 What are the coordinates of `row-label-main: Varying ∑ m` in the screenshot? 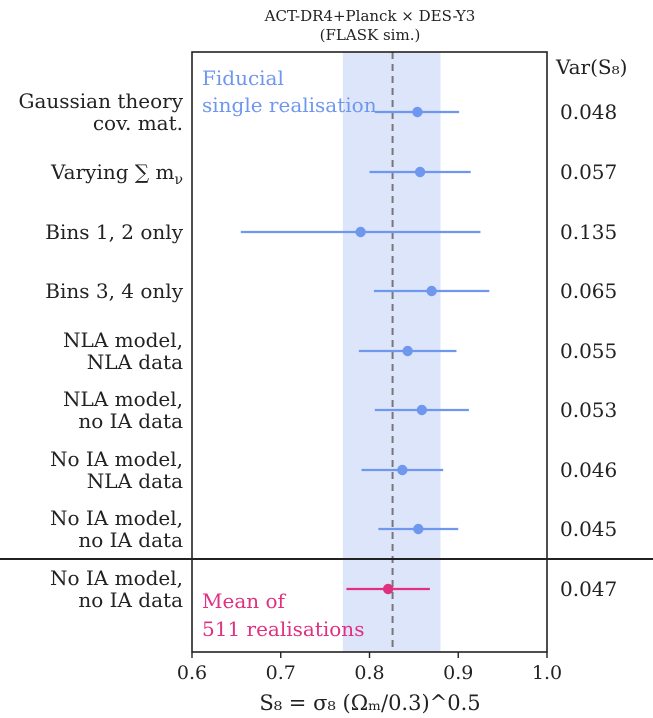 It's located at (112, 172).